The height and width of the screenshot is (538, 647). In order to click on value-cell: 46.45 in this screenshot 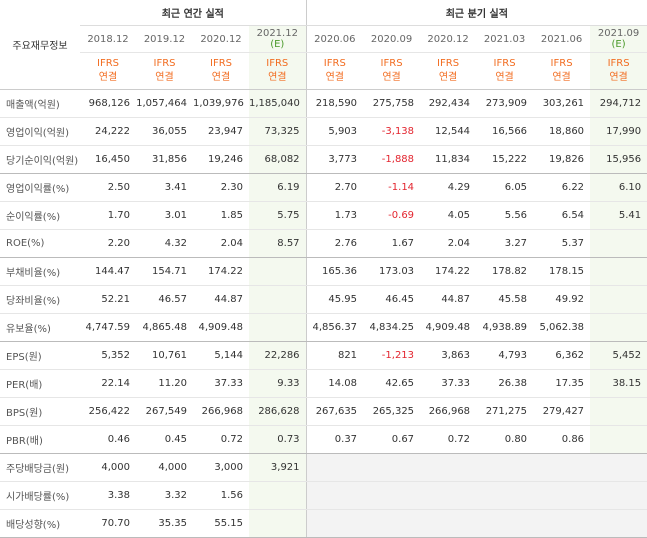, I will do `click(392, 299)`.